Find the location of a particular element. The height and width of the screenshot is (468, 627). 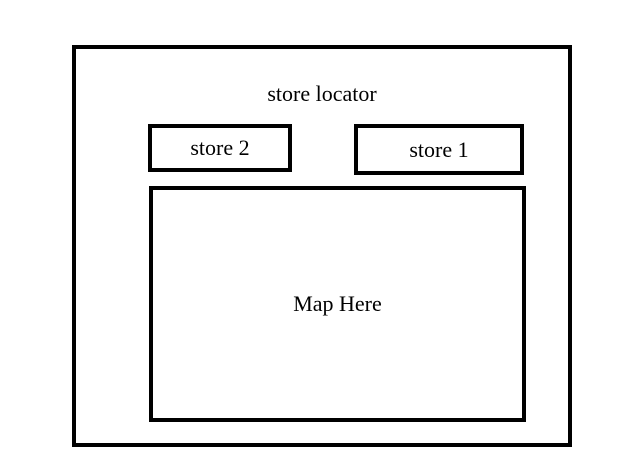

store-2-button: store 2 is located at coordinates (220, 148).